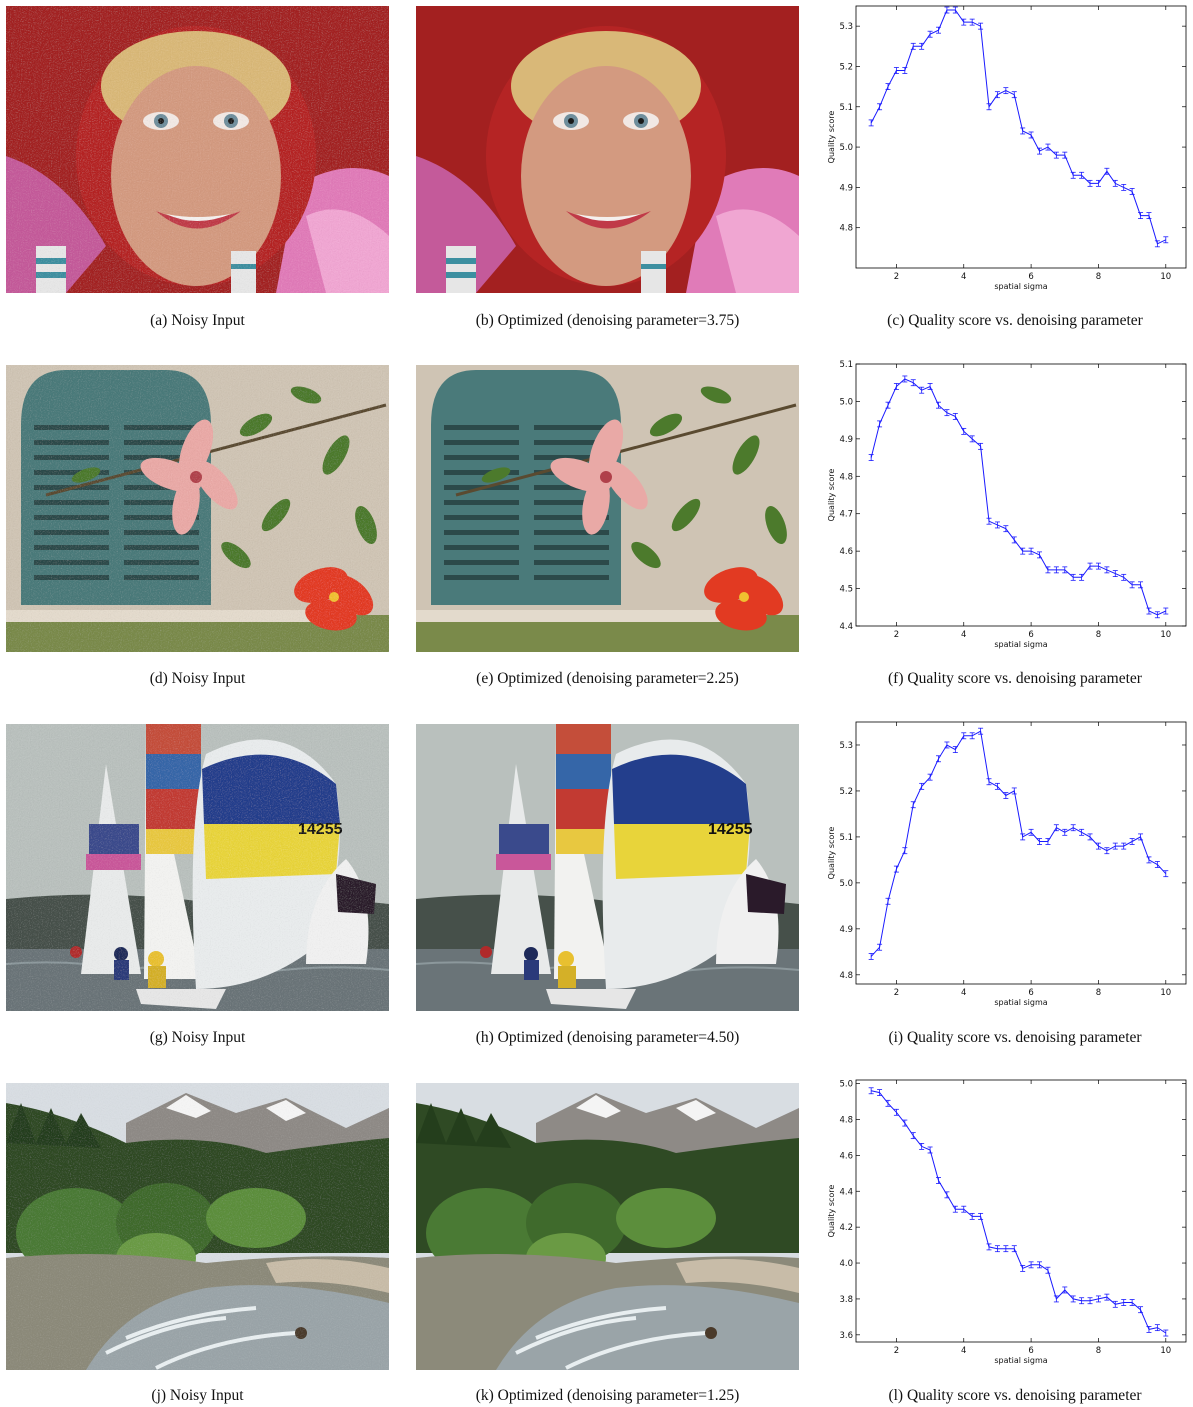 The image size is (1193, 1407). I want to click on y-tick-label: 5.3, so click(846, 27).